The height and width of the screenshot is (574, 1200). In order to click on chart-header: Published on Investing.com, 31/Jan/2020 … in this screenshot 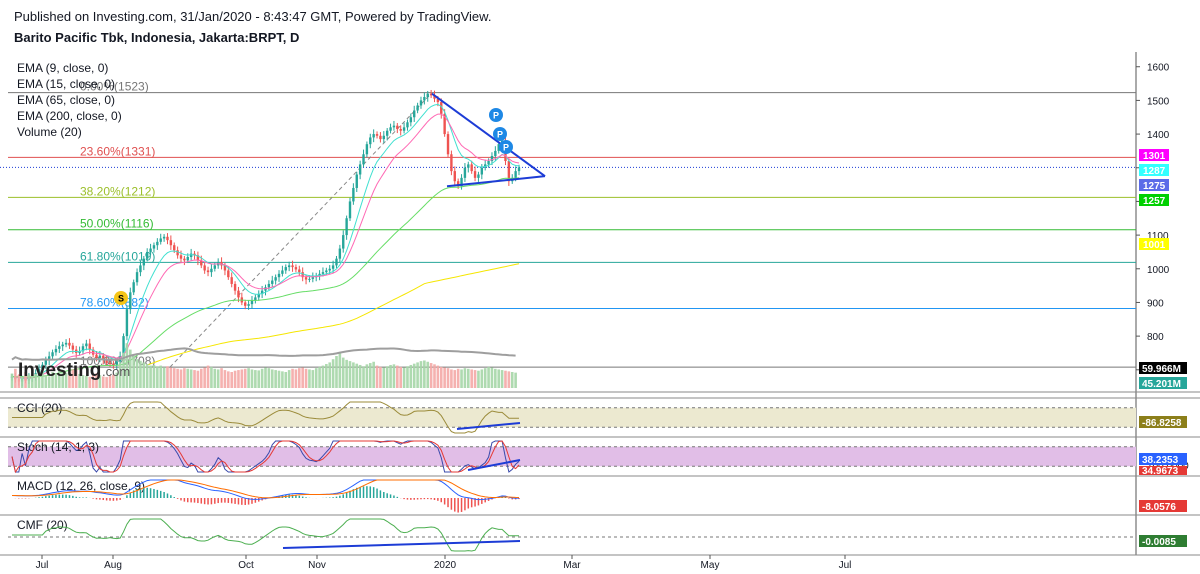, I will do `click(600, 26)`.